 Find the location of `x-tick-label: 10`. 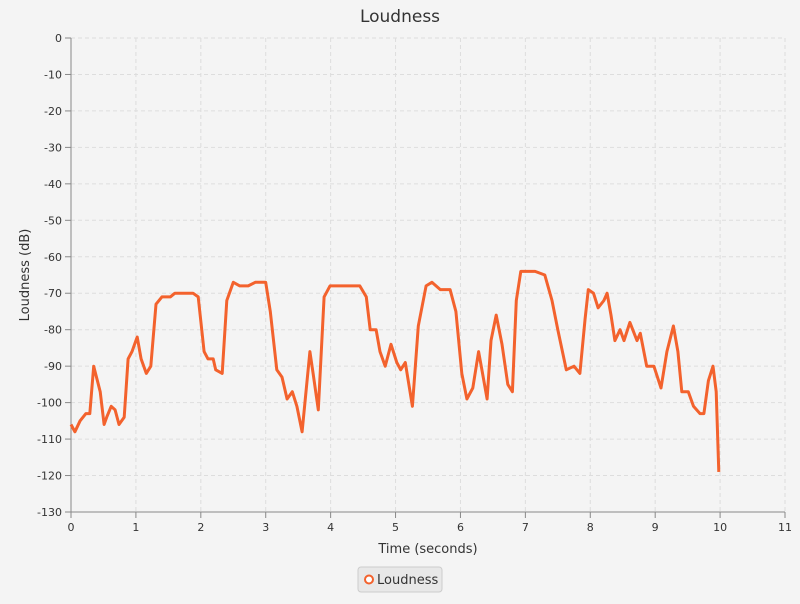

x-tick-label: 10 is located at coordinates (720, 527).